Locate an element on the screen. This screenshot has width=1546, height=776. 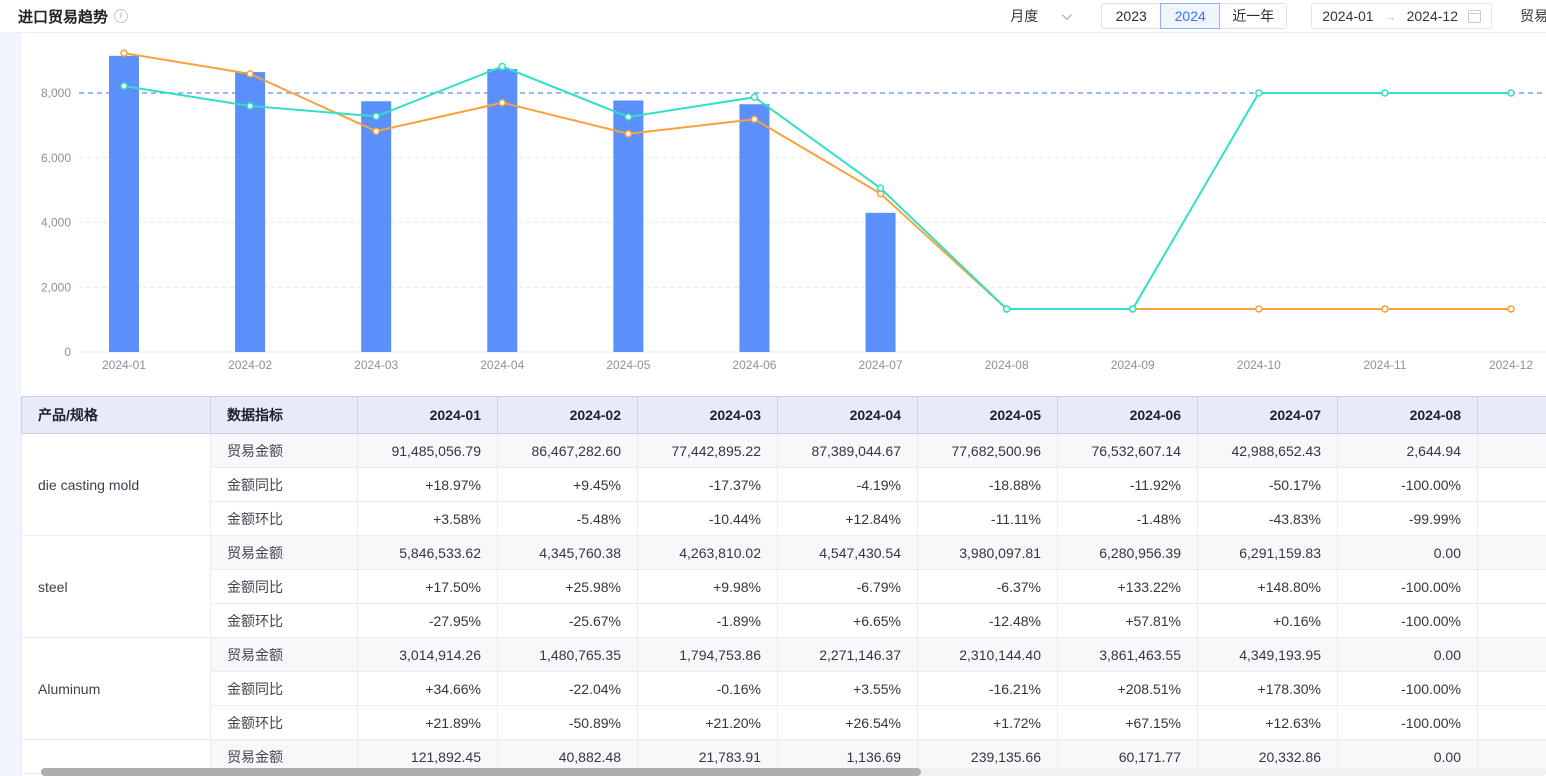
value-cell: -11.92% is located at coordinates (1127, 484).